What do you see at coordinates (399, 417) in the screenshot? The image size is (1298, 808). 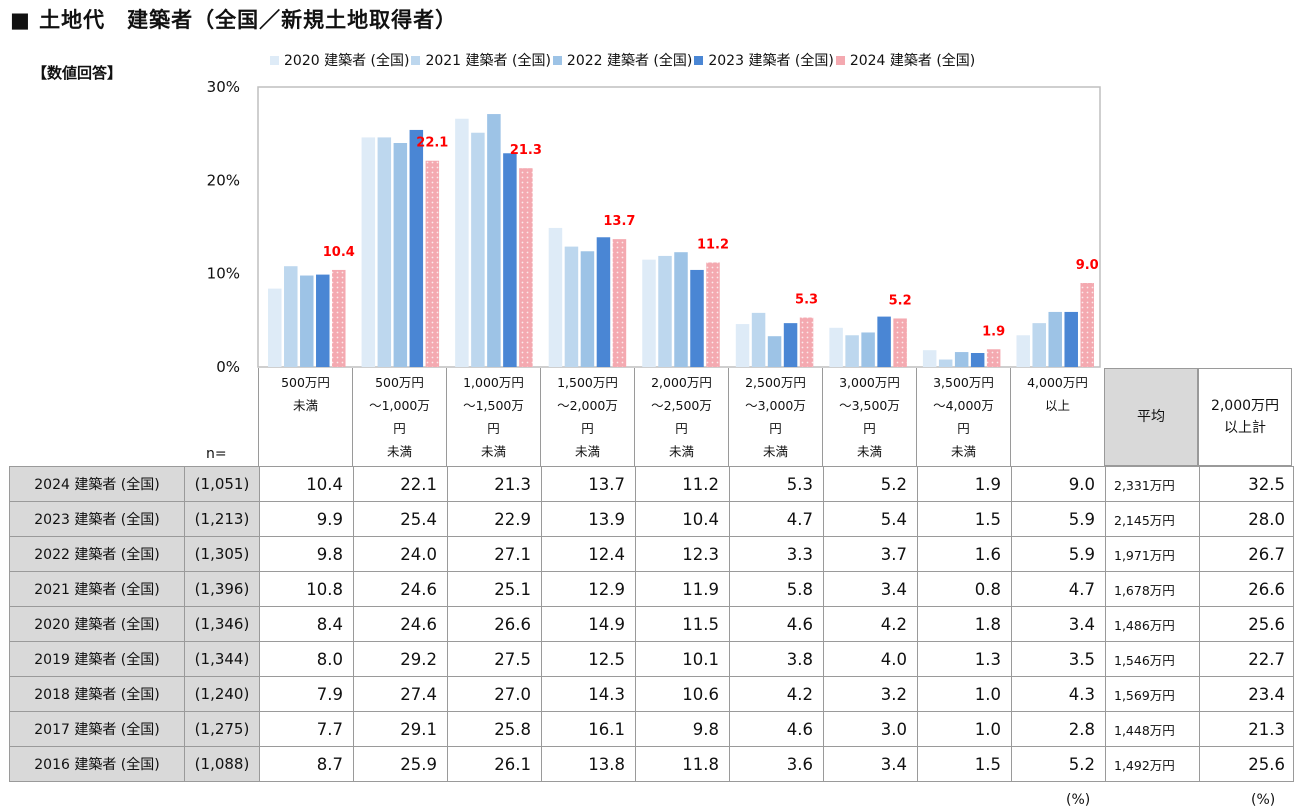 I see `category-label: 500万円 ～1,000万 円 未満` at bounding box center [399, 417].